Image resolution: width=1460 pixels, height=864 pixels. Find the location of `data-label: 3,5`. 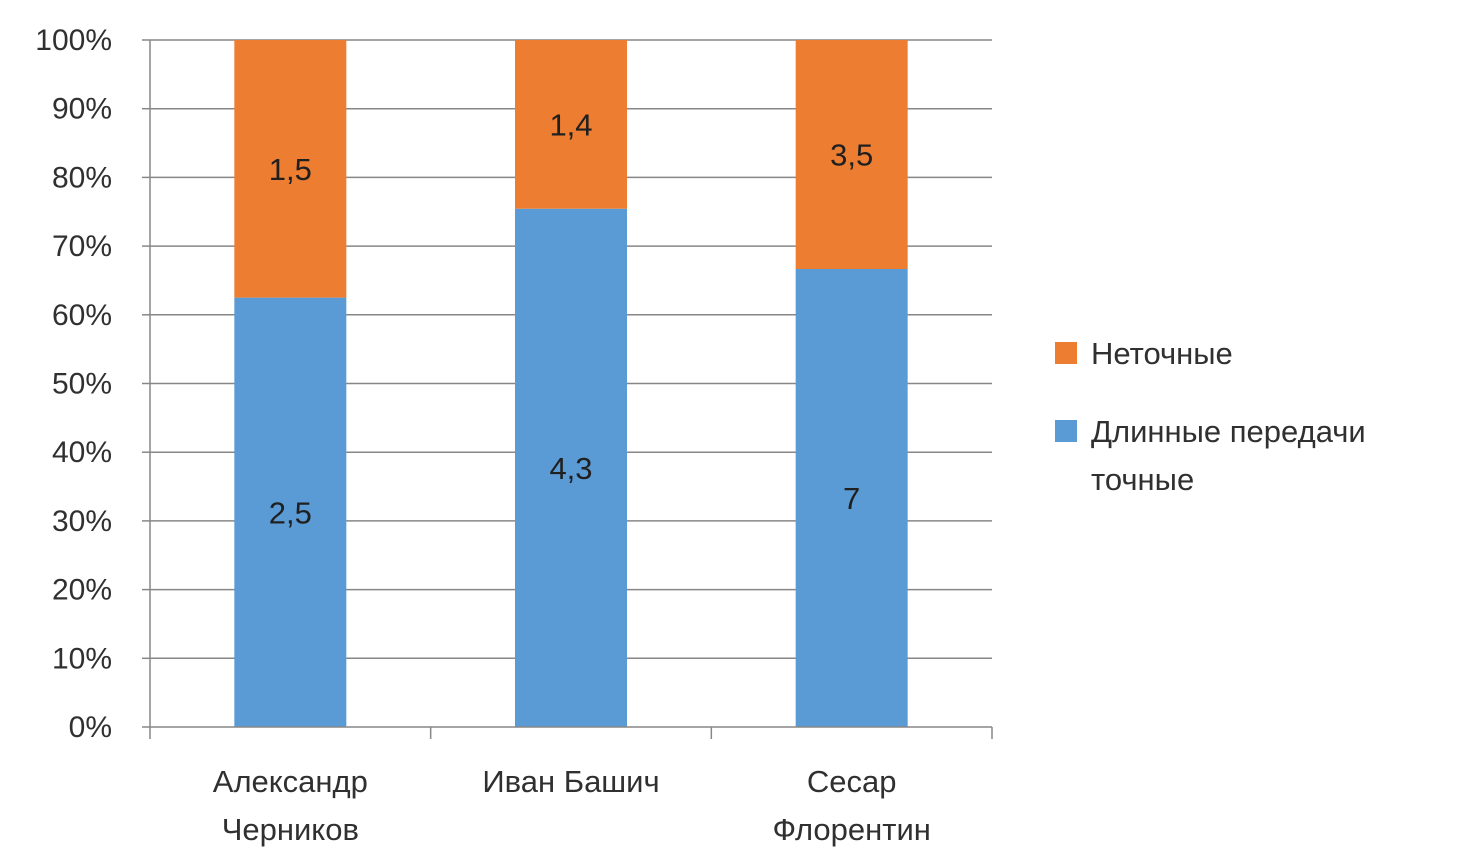

data-label: 3,5 is located at coordinates (851, 155).